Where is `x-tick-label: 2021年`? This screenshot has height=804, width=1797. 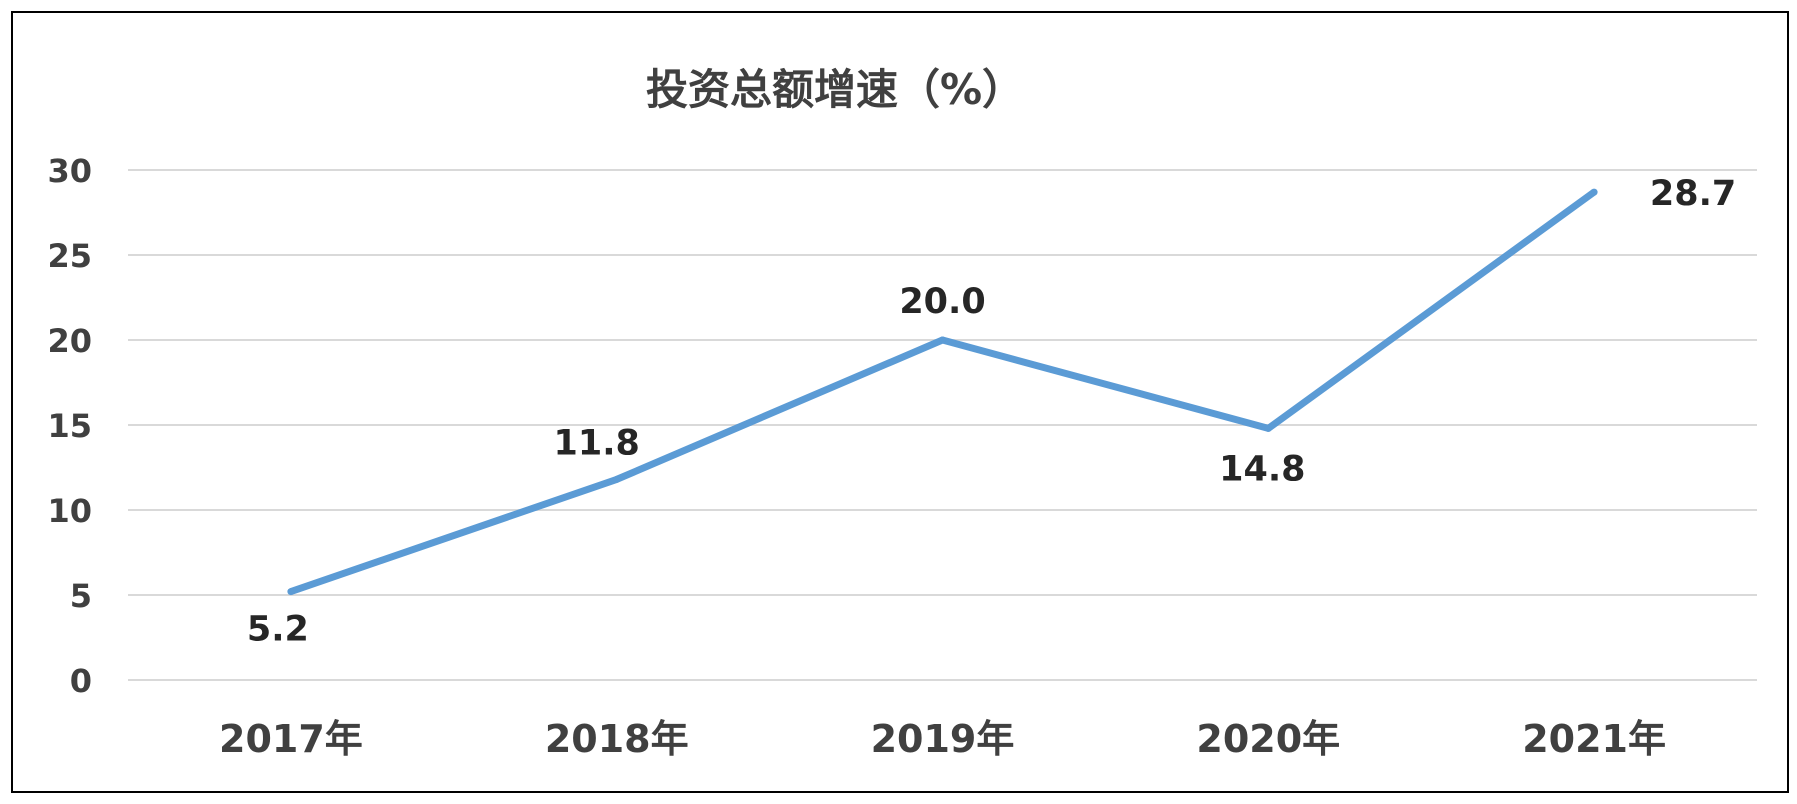
x-tick-label: 2021年 is located at coordinates (1594, 739).